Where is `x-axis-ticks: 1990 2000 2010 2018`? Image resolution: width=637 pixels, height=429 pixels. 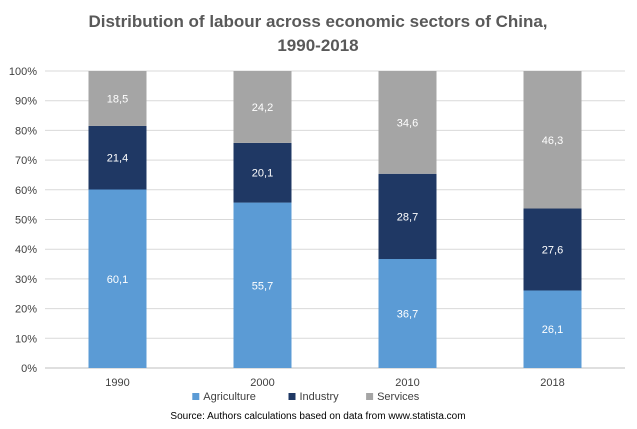 x-axis-ticks: 1990 2000 2010 2018 is located at coordinates (334, 383).